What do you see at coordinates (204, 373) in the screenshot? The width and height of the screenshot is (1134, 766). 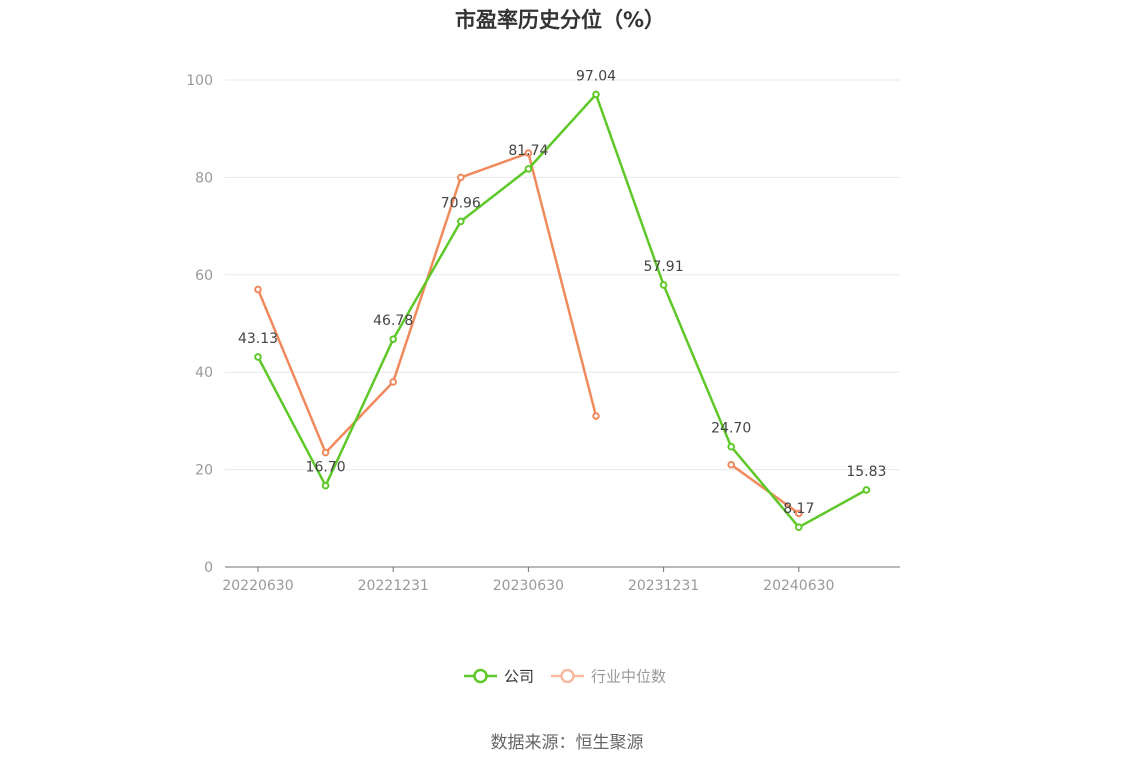 I see `y-tick-label: 40` at bounding box center [204, 373].